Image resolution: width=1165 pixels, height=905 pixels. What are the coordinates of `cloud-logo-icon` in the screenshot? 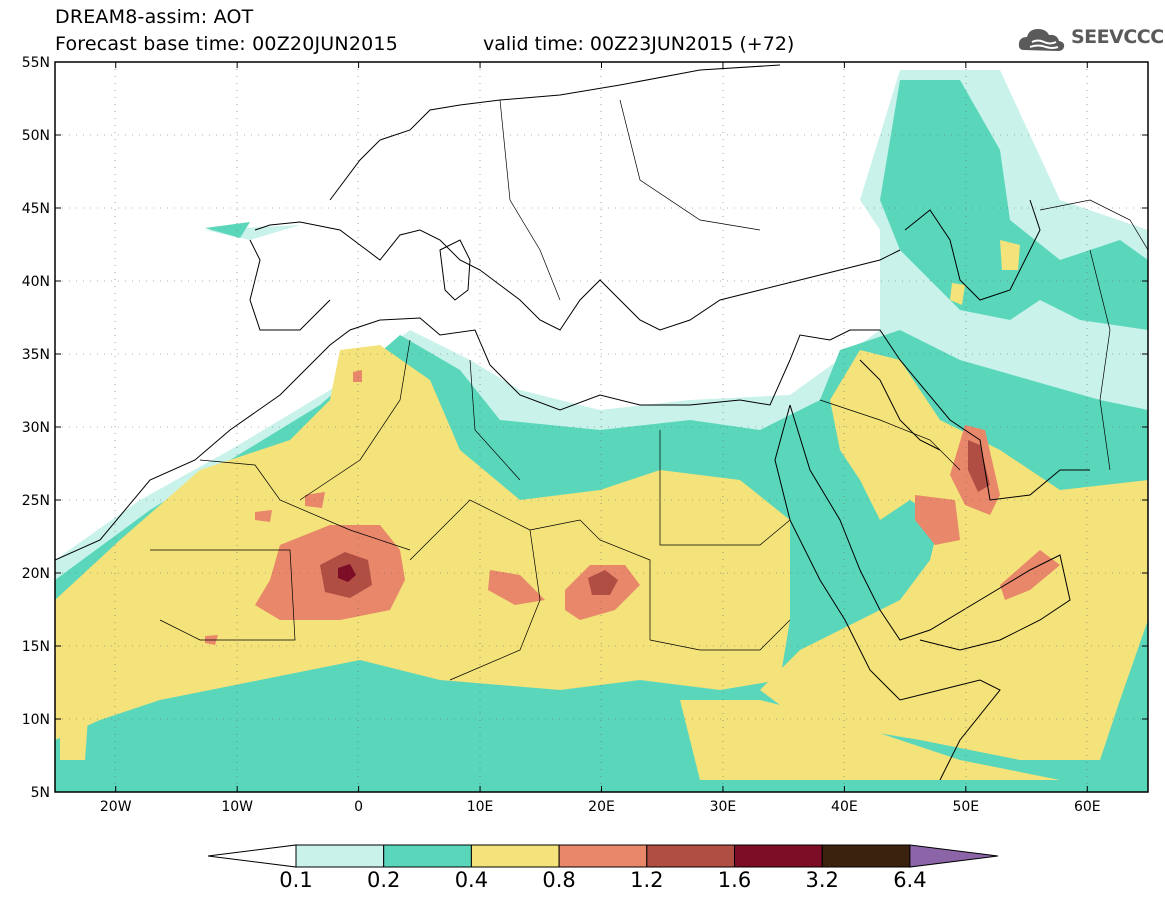 It's located at (1041, 40).